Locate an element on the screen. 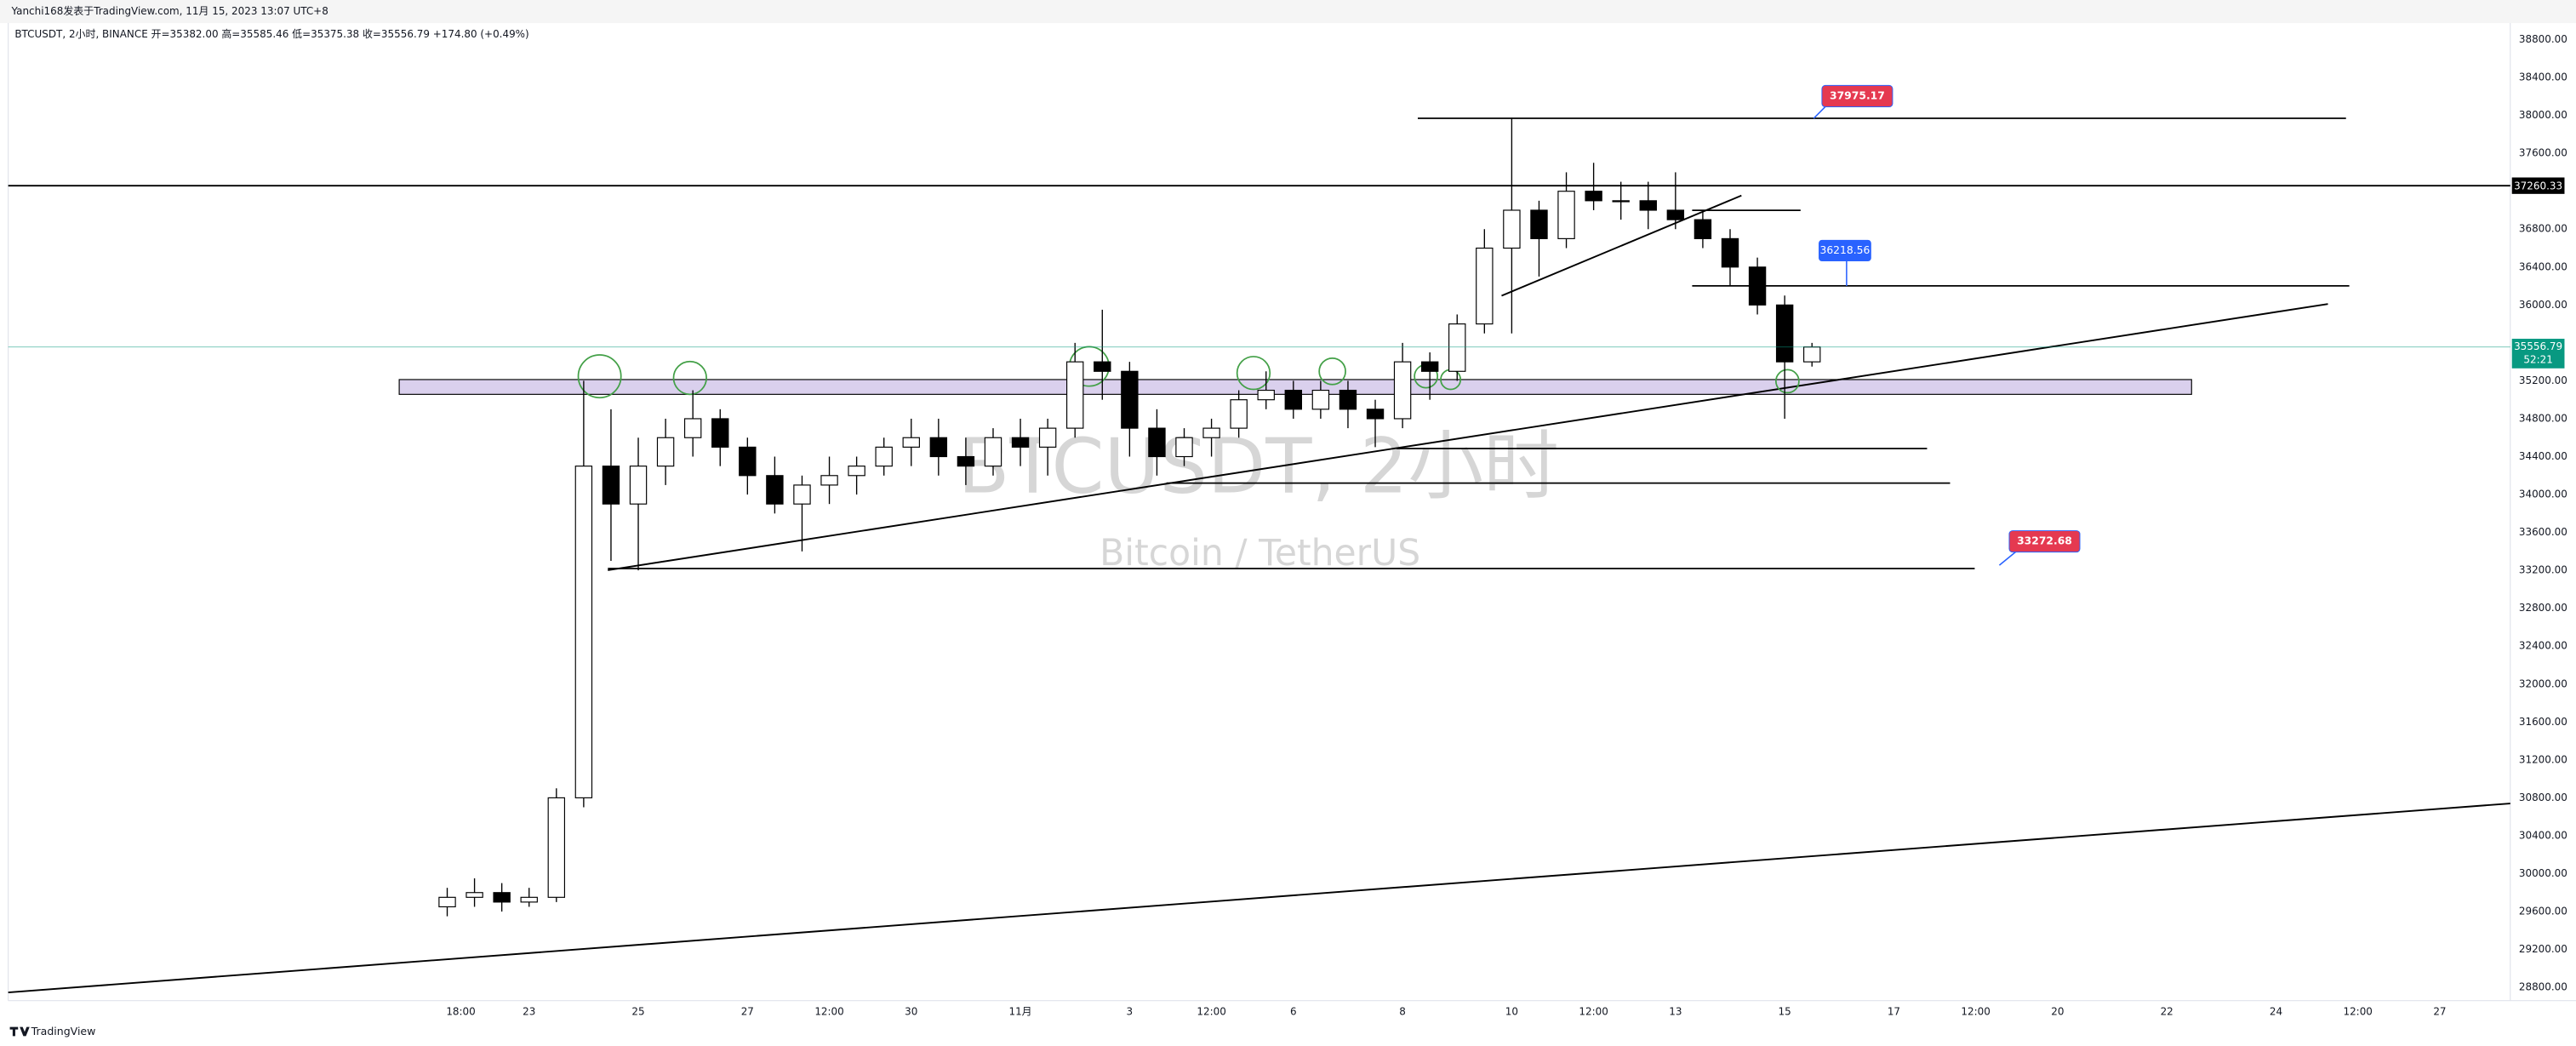  x-tick-label: 22 is located at coordinates (2167, 1012).